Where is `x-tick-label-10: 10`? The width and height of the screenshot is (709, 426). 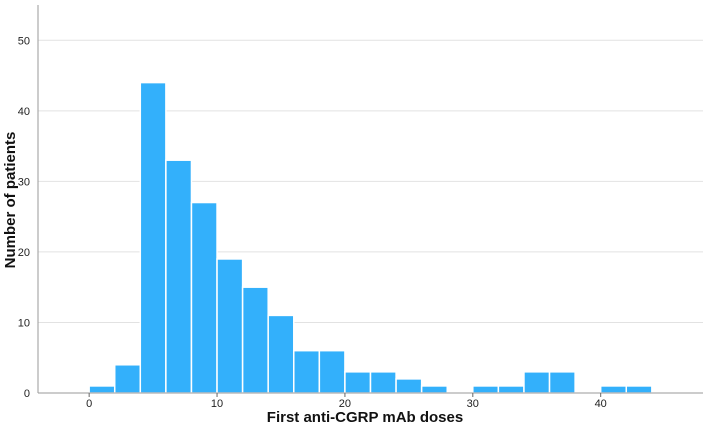 x-tick-label-10: 10 is located at coordinates (217, 404).